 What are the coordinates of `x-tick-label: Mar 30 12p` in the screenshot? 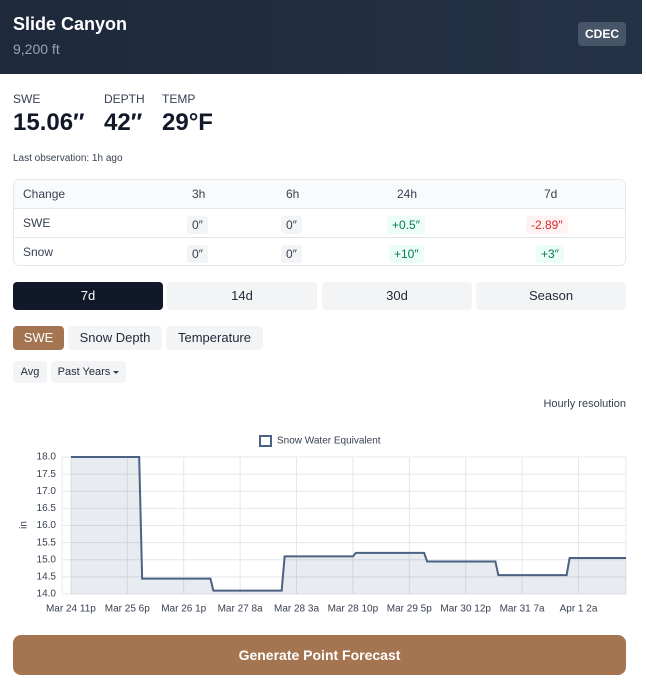 It's located at (465, 609).